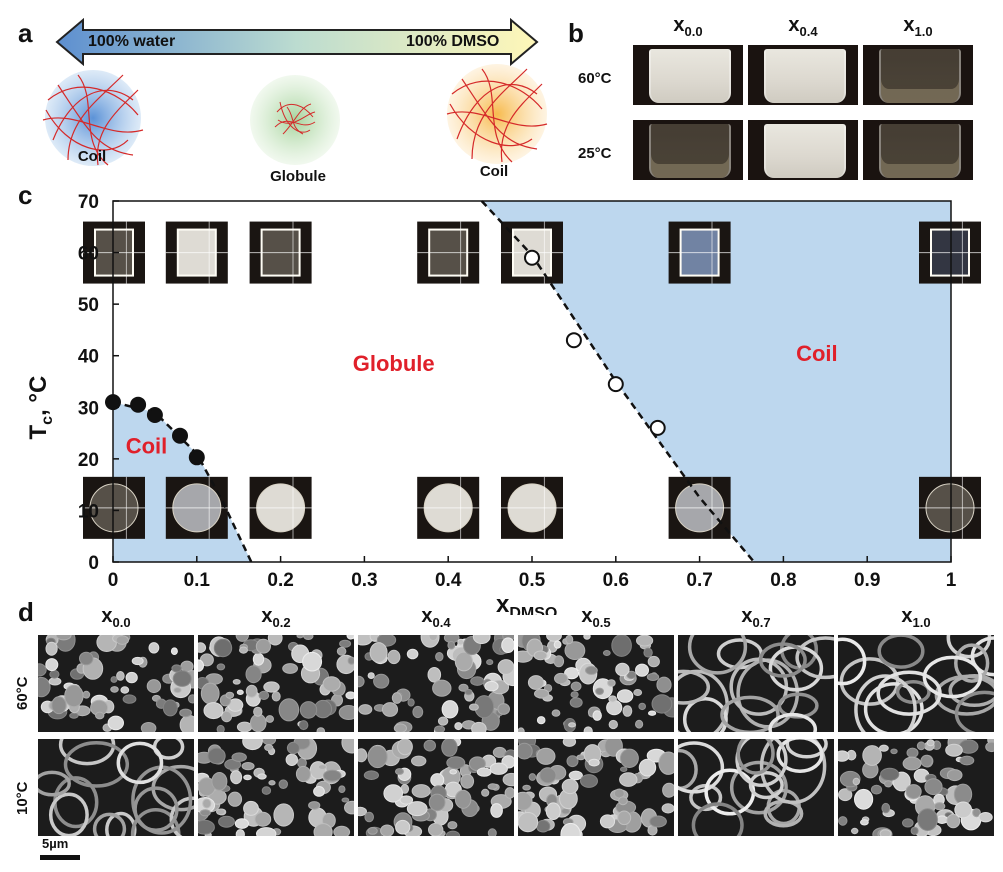 This screenshot has width=1003, height=872. I want to click on sem-column-label: x1.0, so click(916, 617).